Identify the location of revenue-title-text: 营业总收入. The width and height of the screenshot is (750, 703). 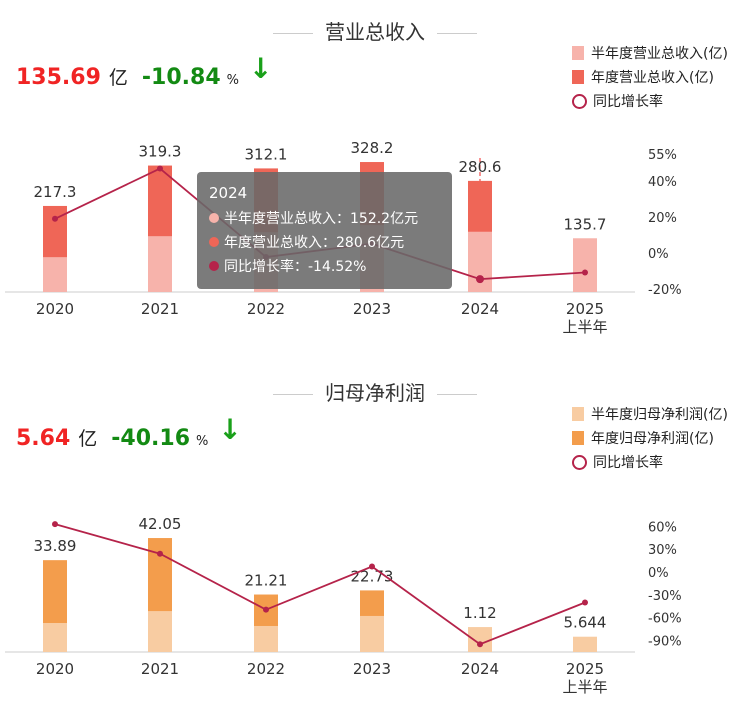
(375, 32).